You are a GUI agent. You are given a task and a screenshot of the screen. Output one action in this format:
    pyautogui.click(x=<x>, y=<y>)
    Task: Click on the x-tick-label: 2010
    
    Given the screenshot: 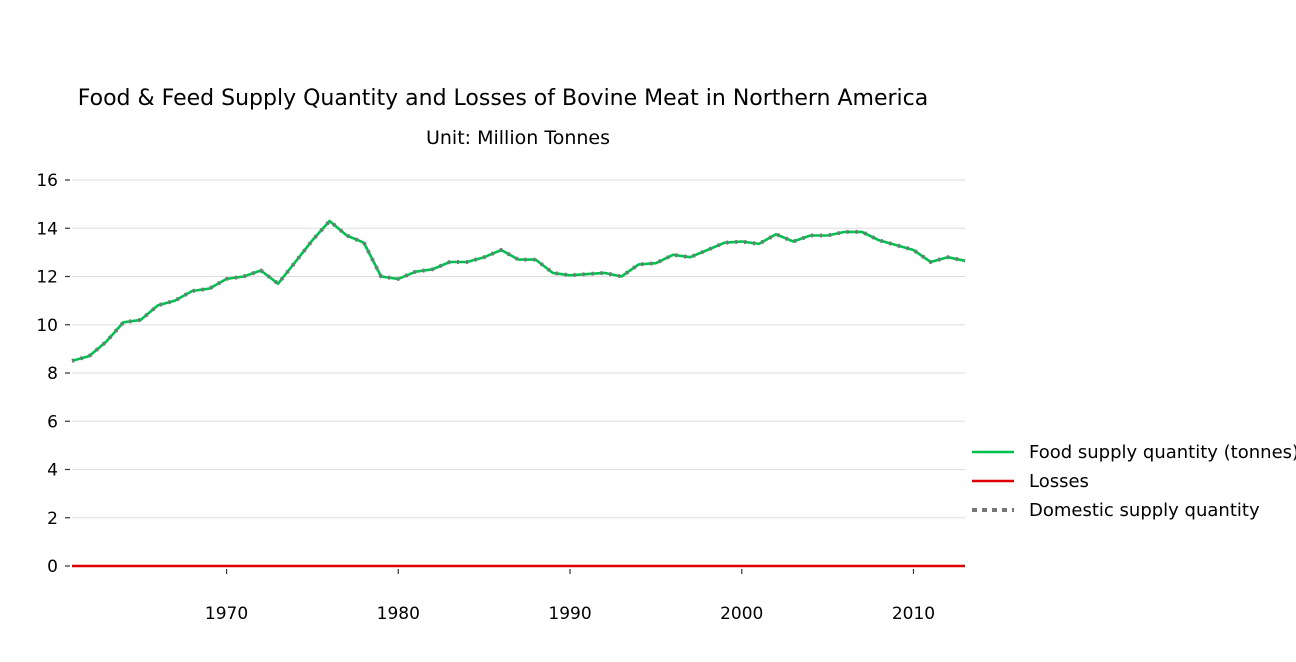 What is the action you would take?
    pyautogui.click(x=913, y=614)
    